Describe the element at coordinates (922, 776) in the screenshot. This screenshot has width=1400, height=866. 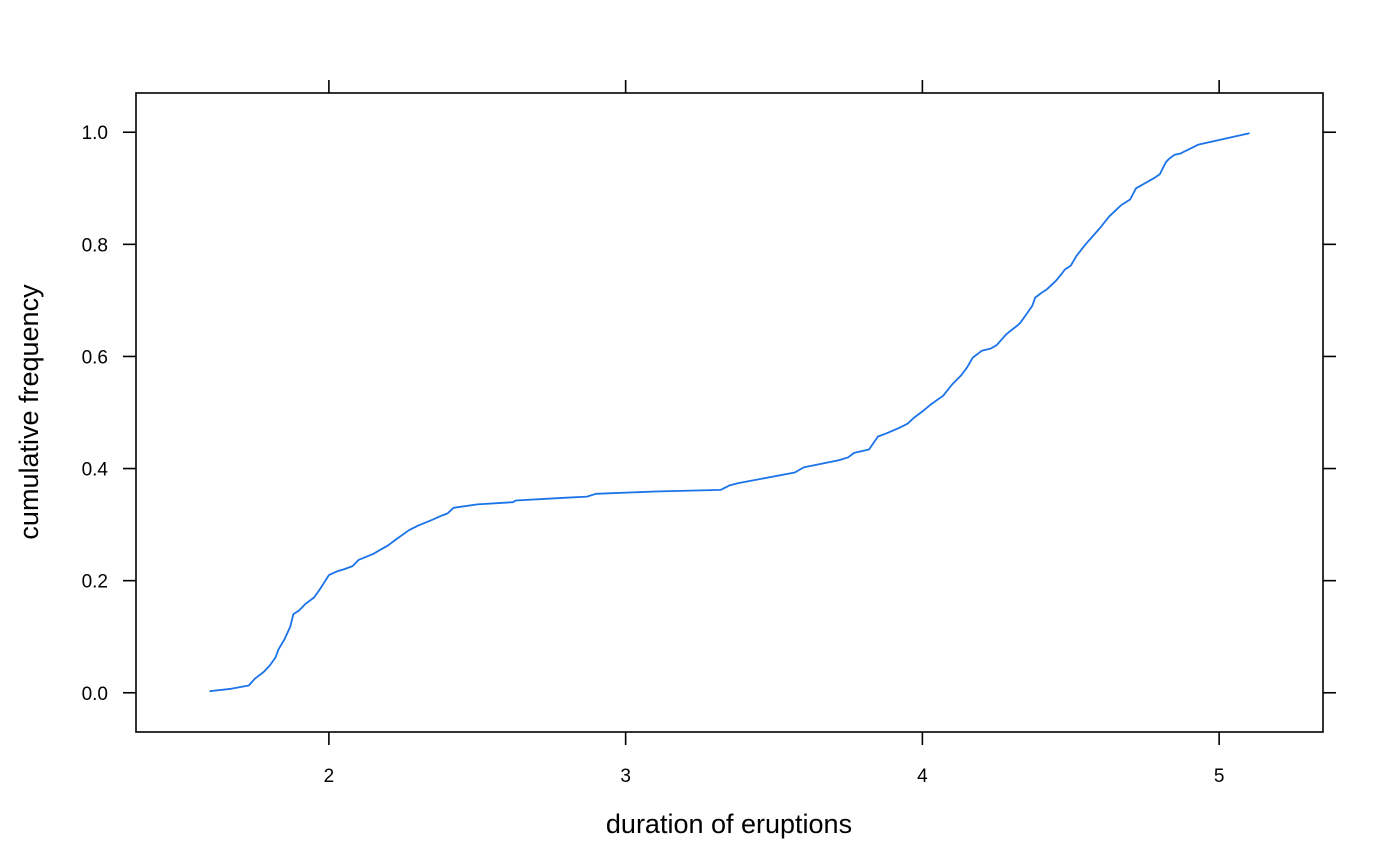
I see `x-tick-label: 4` at that location.